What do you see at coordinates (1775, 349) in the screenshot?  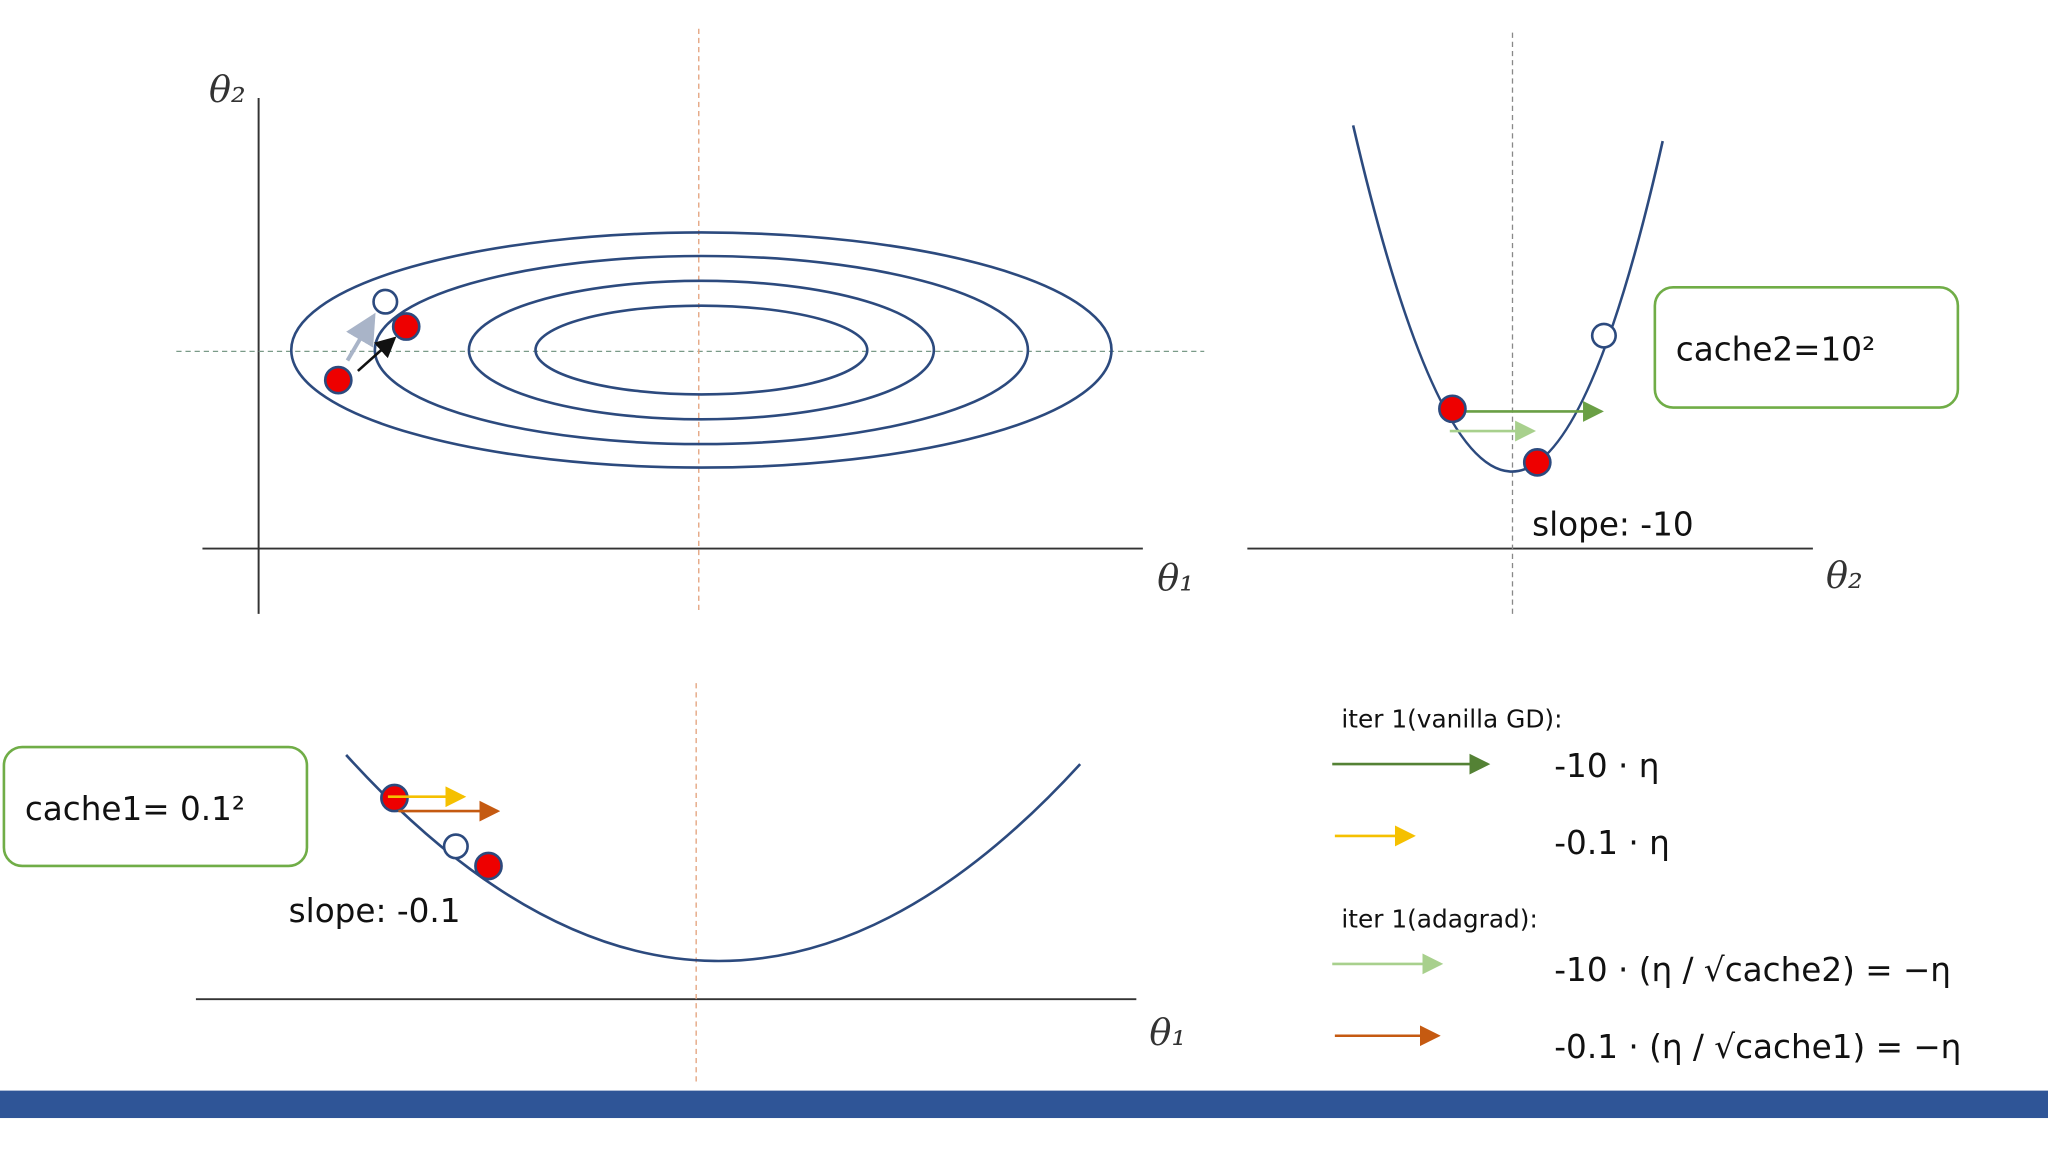 I see `cache-label: cache2=10²` at bounding box center [1775, 349].